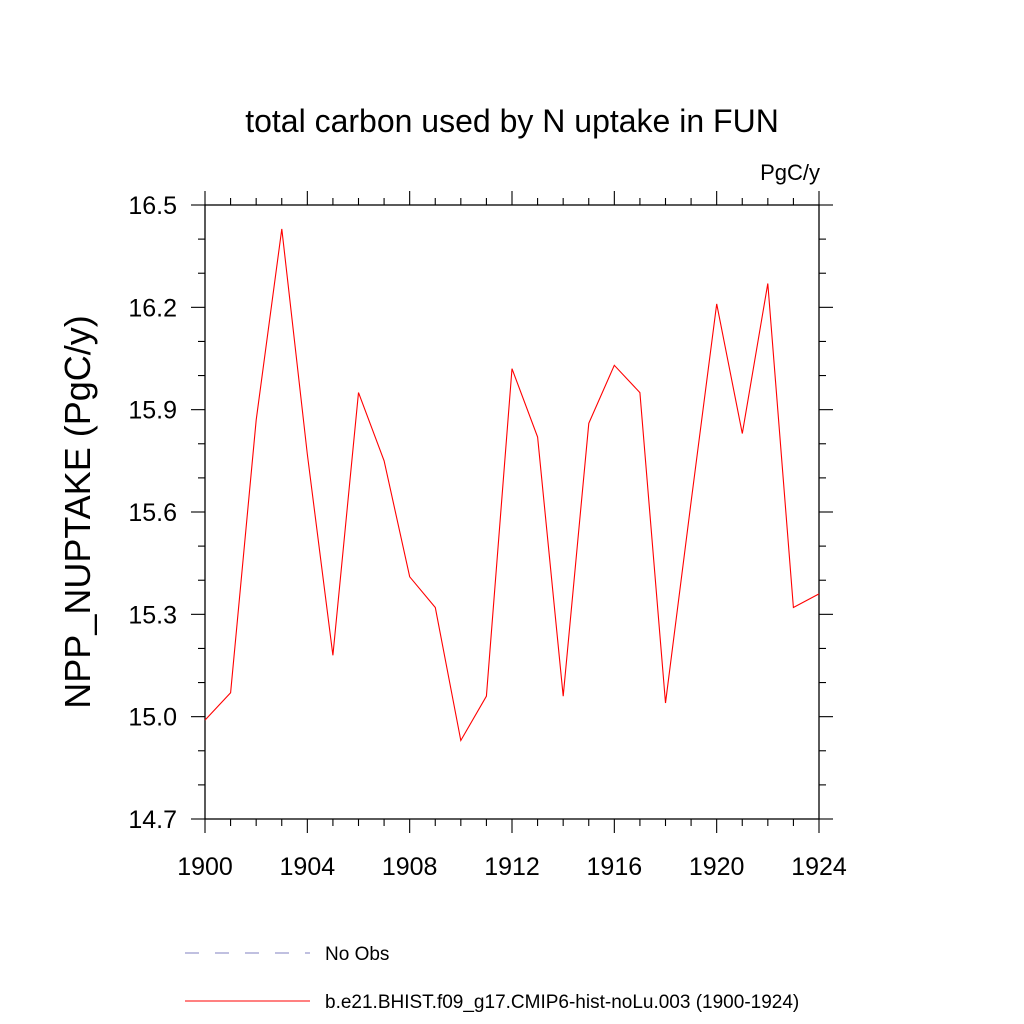 The height and width of the screenshot is (1024, 1024). Describe the element at coordinates (152, 308) in the screenshot. I see `y-tick-label: 16.2` at that location.